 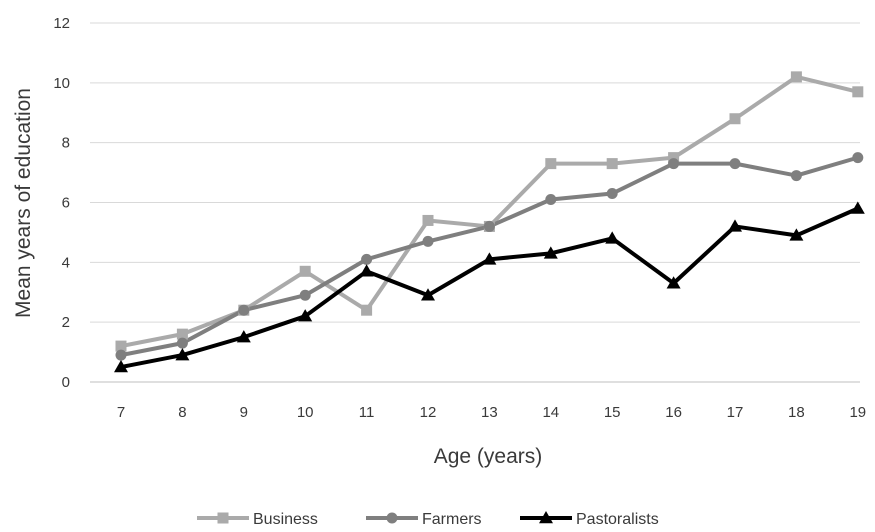 What do you see at coordinates (285, 519) in the screenshot?
I see `legend-label-business: Business` at bounding box center [285, 519].